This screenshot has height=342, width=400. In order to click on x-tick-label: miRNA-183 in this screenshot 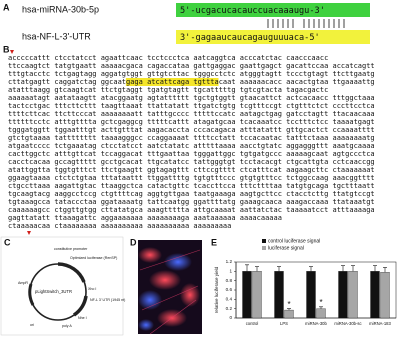, I will do `click(380, 323)`.